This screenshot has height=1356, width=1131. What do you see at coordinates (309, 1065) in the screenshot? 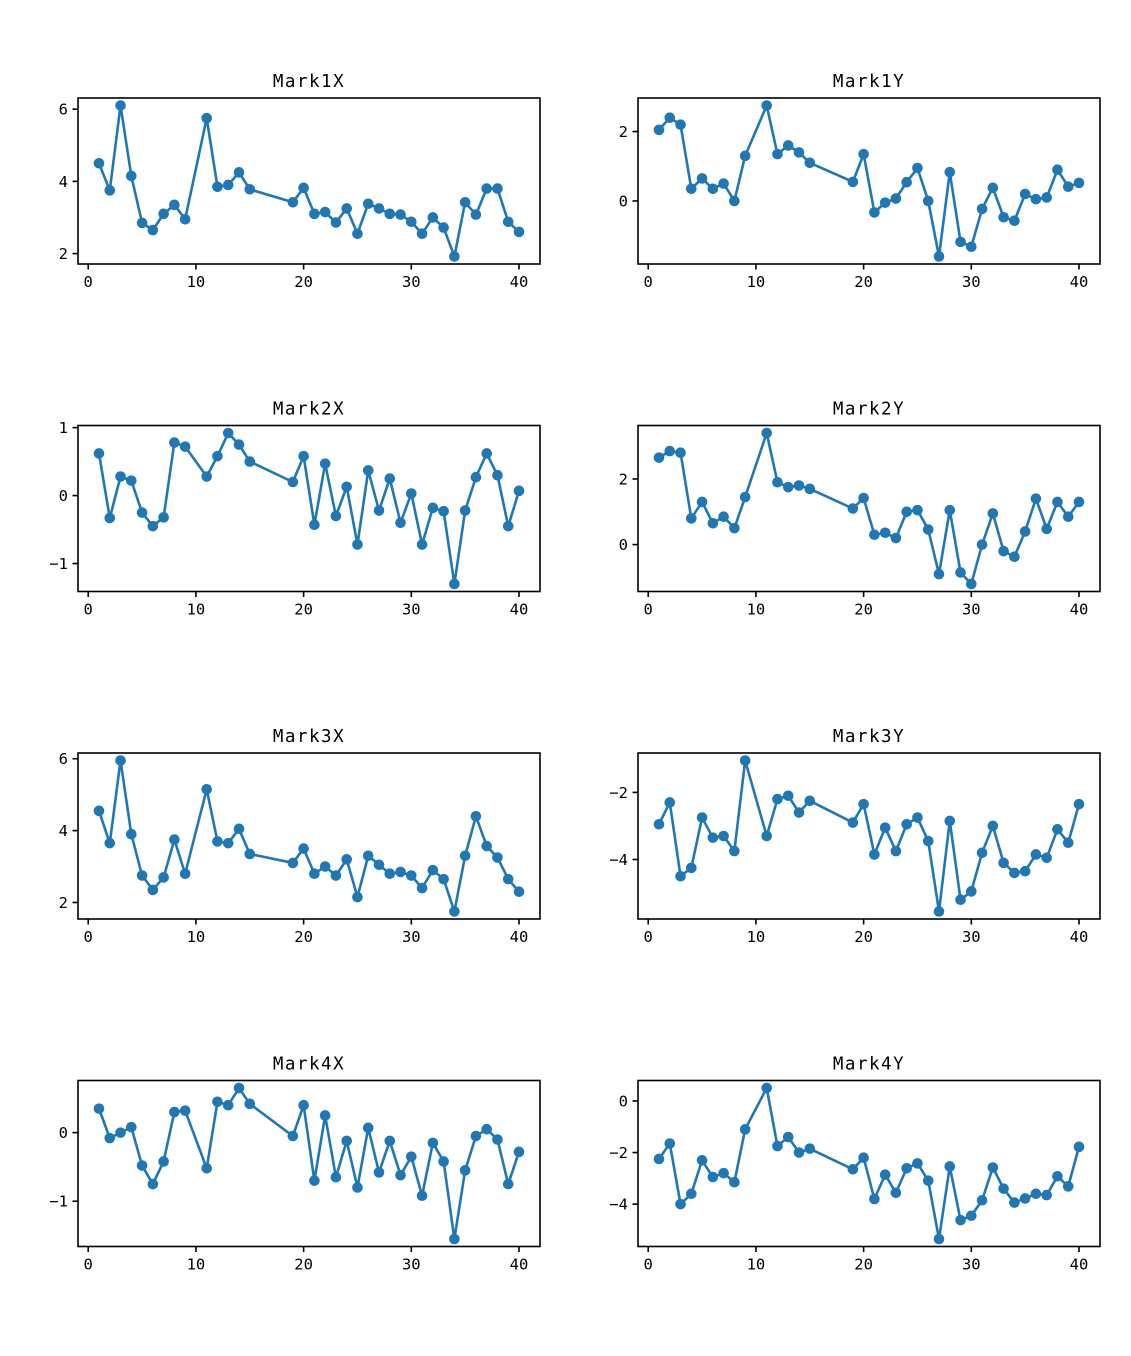
I see `chart-title: Mark4X` at bounding box center [309, 1065].